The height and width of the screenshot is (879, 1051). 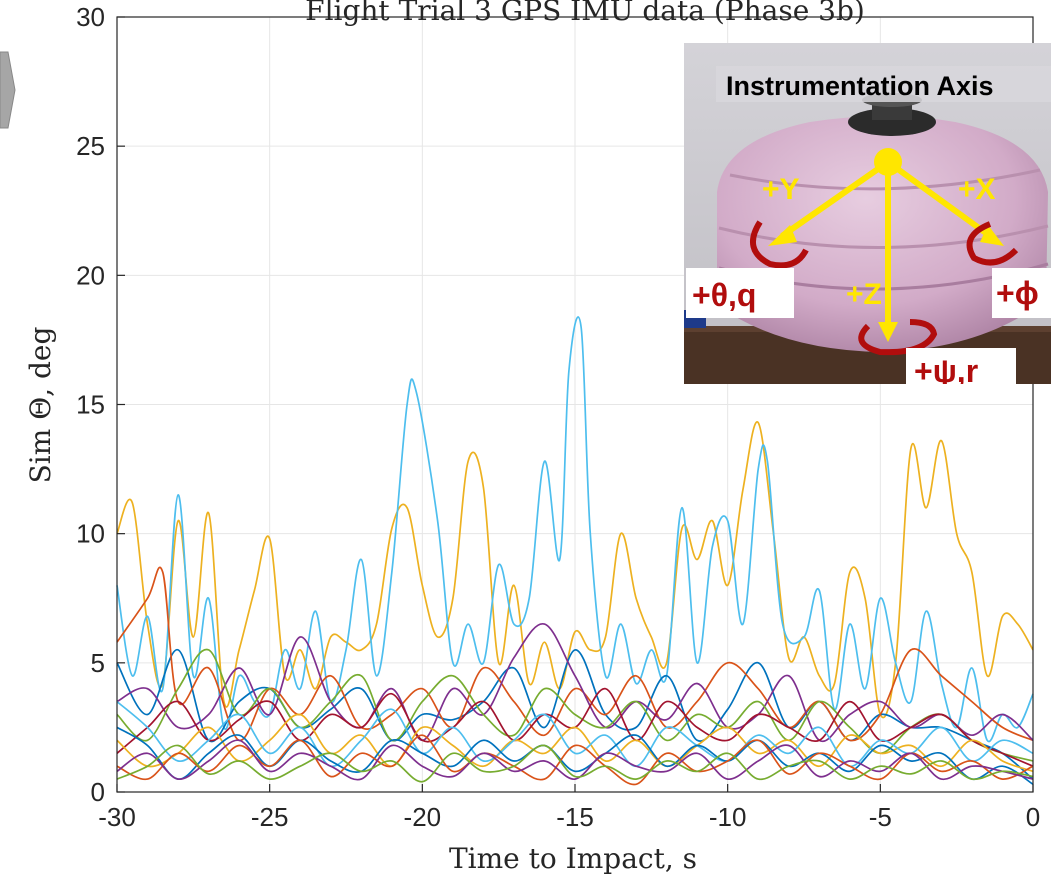 What do you see at coordinates (888, 332) in the screenshot?
I see `axis-z-head` at bounding box center [888, 332].